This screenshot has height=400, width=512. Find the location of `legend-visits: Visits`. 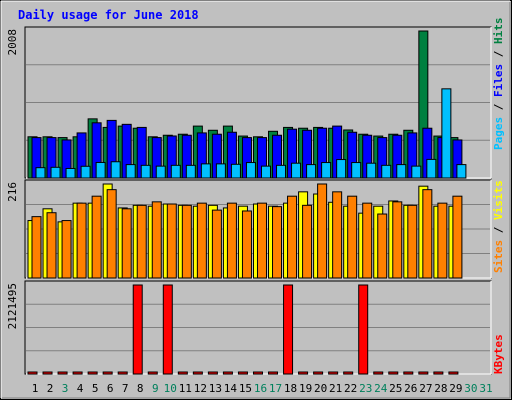

legend-visits: Visits is located at coordinates (498, 200).